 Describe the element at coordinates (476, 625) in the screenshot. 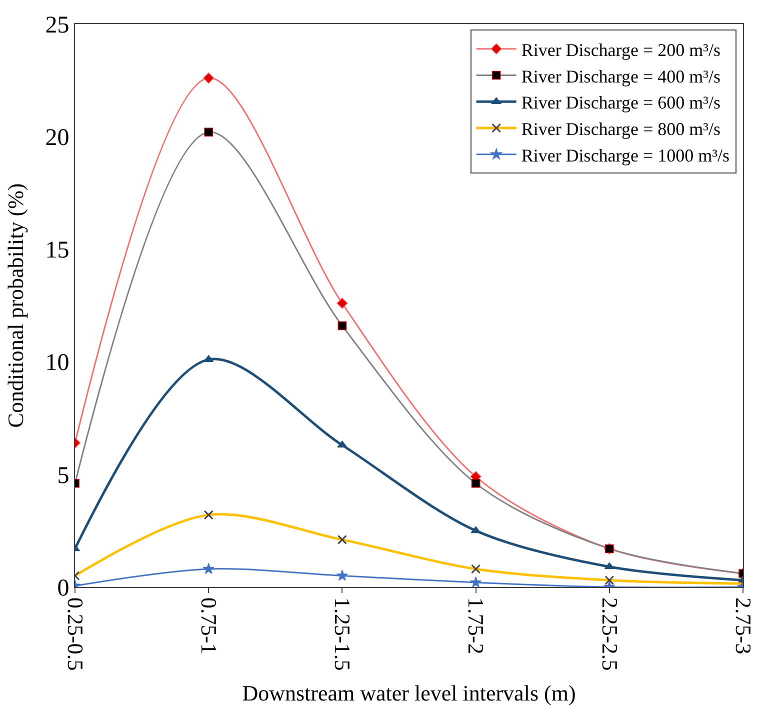

I see `x-tick-label: 1.75-2` at that location.